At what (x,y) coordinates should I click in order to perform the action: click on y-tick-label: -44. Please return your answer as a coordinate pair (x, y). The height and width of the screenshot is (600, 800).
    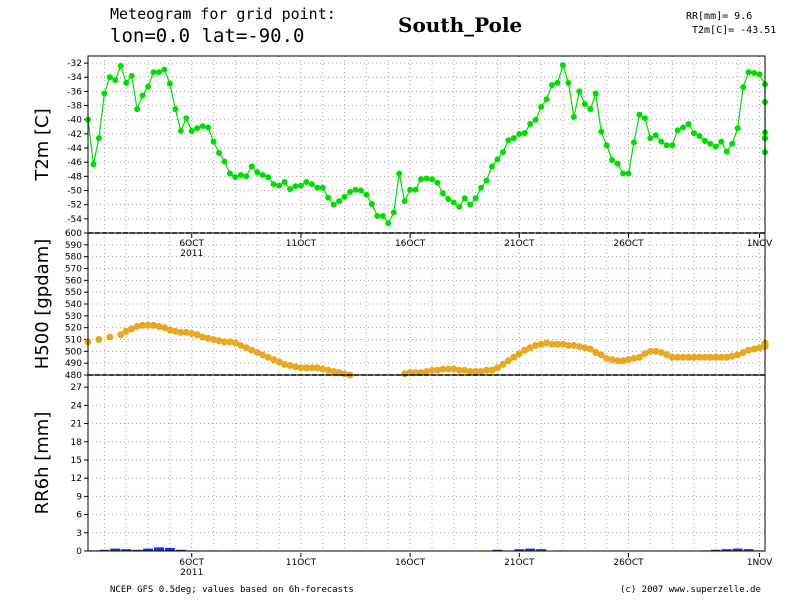
    Looking at the image, I should click on (74, 149).